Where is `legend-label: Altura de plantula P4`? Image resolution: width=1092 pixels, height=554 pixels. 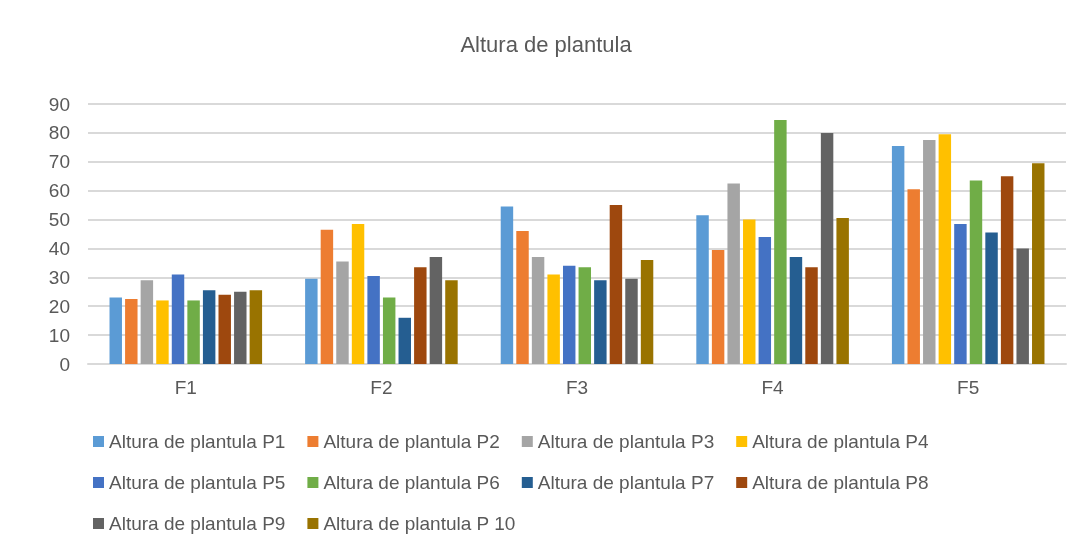
legend-label: Altura de plantula P4 is located at coordinates (841, 441).